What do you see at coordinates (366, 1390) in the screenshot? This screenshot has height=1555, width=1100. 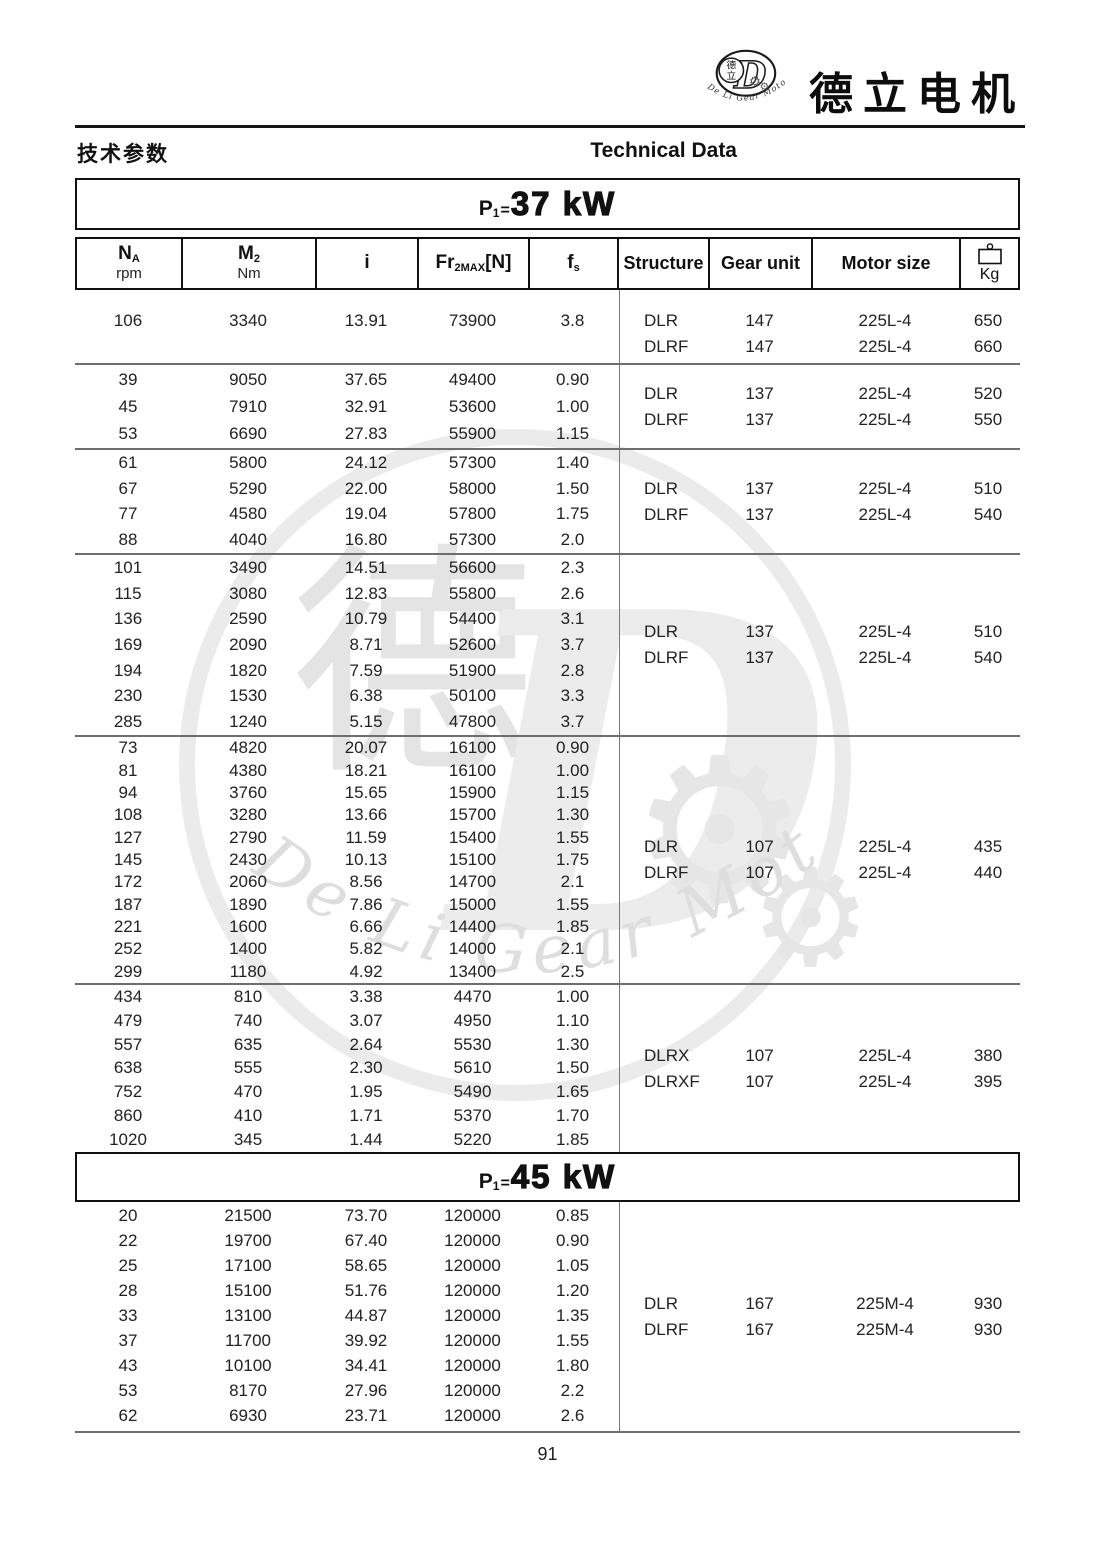 I see `cell-i: 27.96` at bounding box center [366, 1390].